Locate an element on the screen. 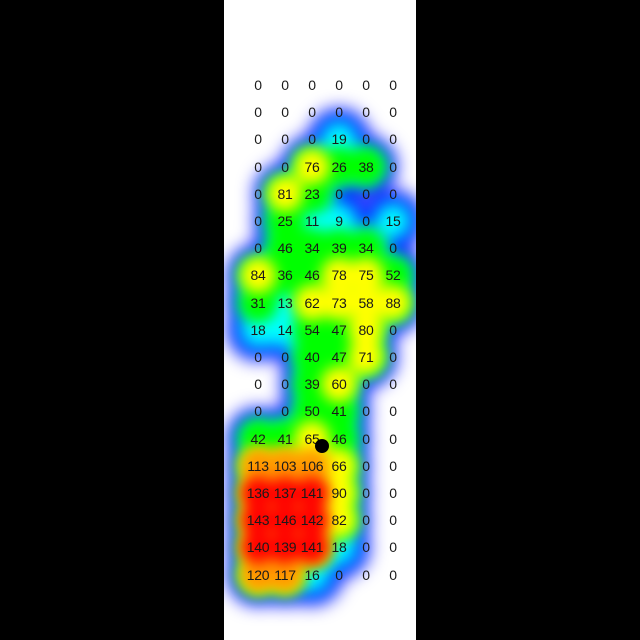  cell-value: 11 is located at coordinates (312, 221).